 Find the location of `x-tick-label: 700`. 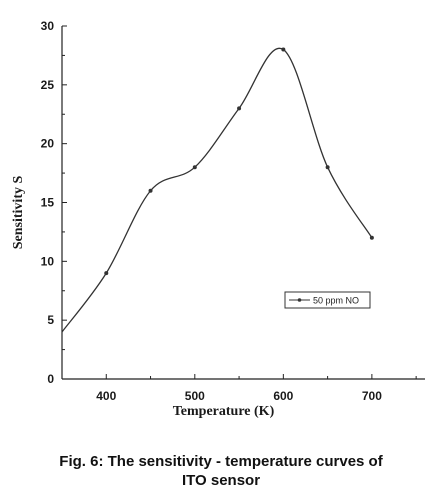

x-tick-label: 700 is located at coordinates (372, 396).